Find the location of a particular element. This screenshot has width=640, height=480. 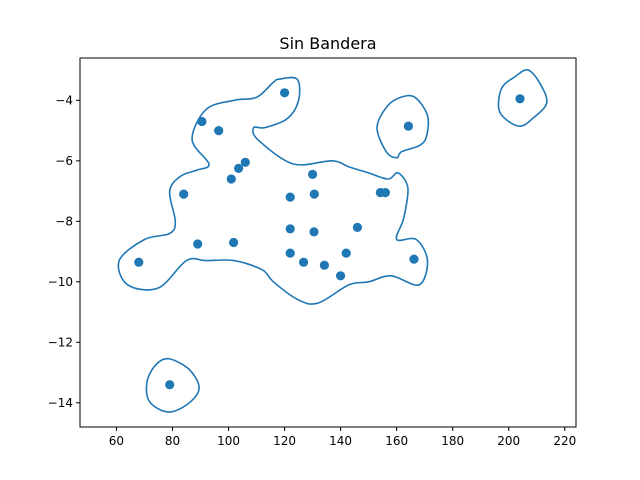

x-tick-label: 60 is located at coordinates (116, 441).